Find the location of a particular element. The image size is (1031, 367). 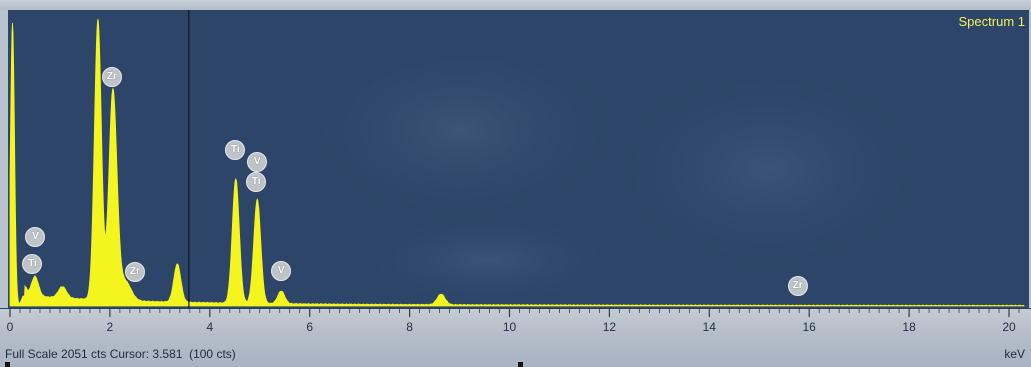

x-tick-label: 18 is located at coordinates (909, 327).